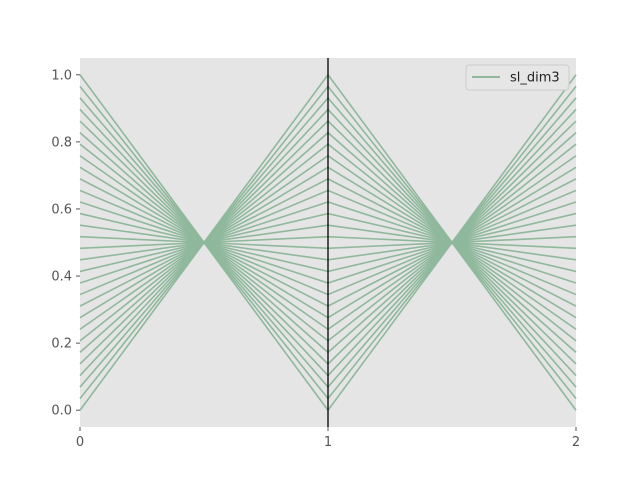 The height and width of the screenshot is (480, 640). I want to click on legend-box, so click(517, 77).